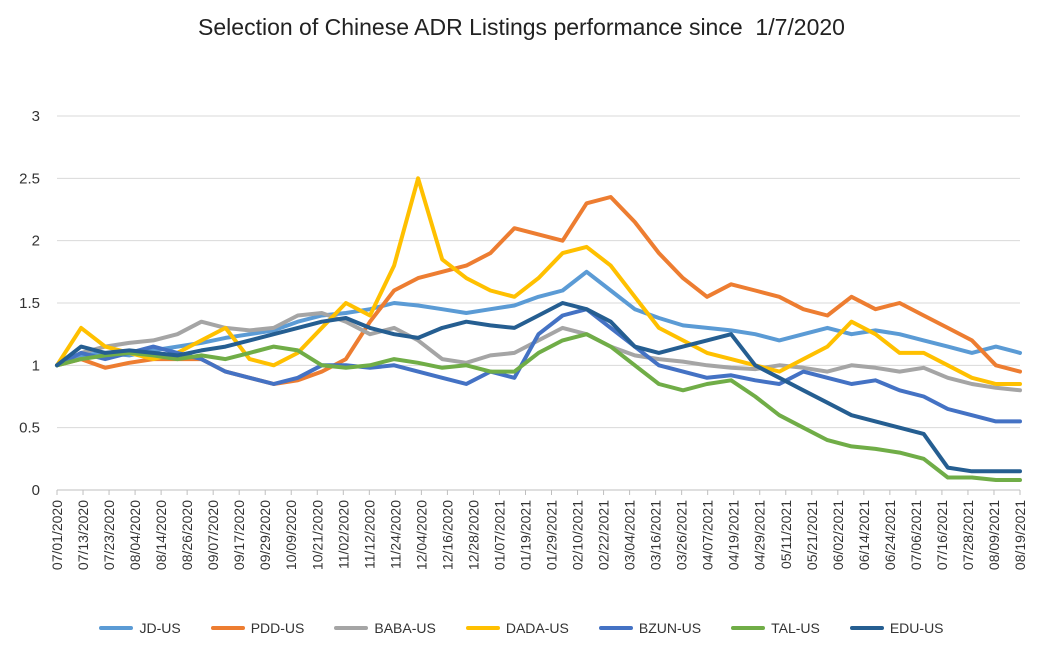 This screenshot has height=665, width=1043. I want to click on y-tick-label: 3, so click(36, 116).